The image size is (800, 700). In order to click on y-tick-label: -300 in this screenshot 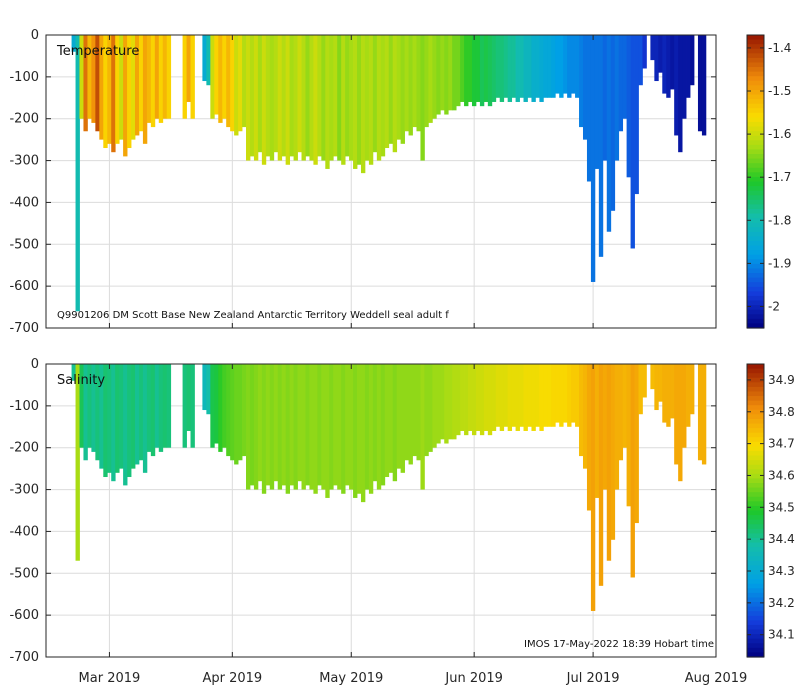, I will do `click(24, 161)`.